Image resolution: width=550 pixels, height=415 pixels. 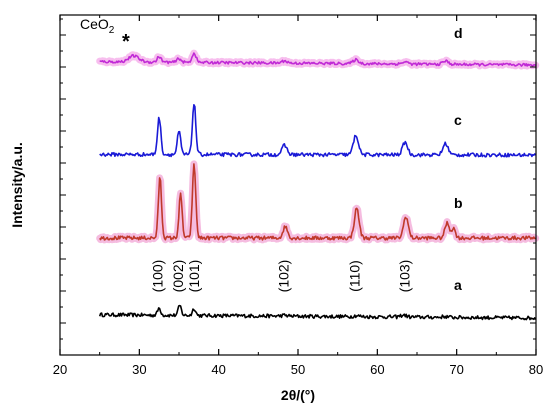 What do you see at coordinates (536, 369) in the screenshot?
I see `x-tick-label: 80` at bounding box center [536, 369].